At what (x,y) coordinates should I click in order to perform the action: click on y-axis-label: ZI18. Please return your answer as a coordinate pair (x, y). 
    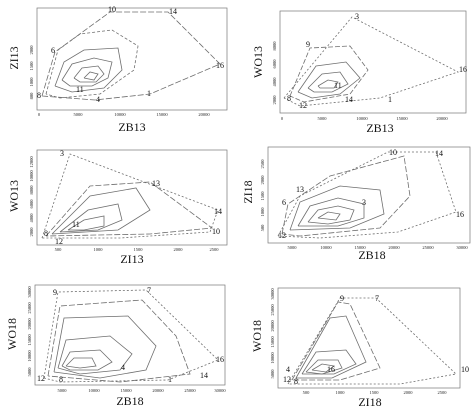
    Looking at the image, I should click on (248, 191).